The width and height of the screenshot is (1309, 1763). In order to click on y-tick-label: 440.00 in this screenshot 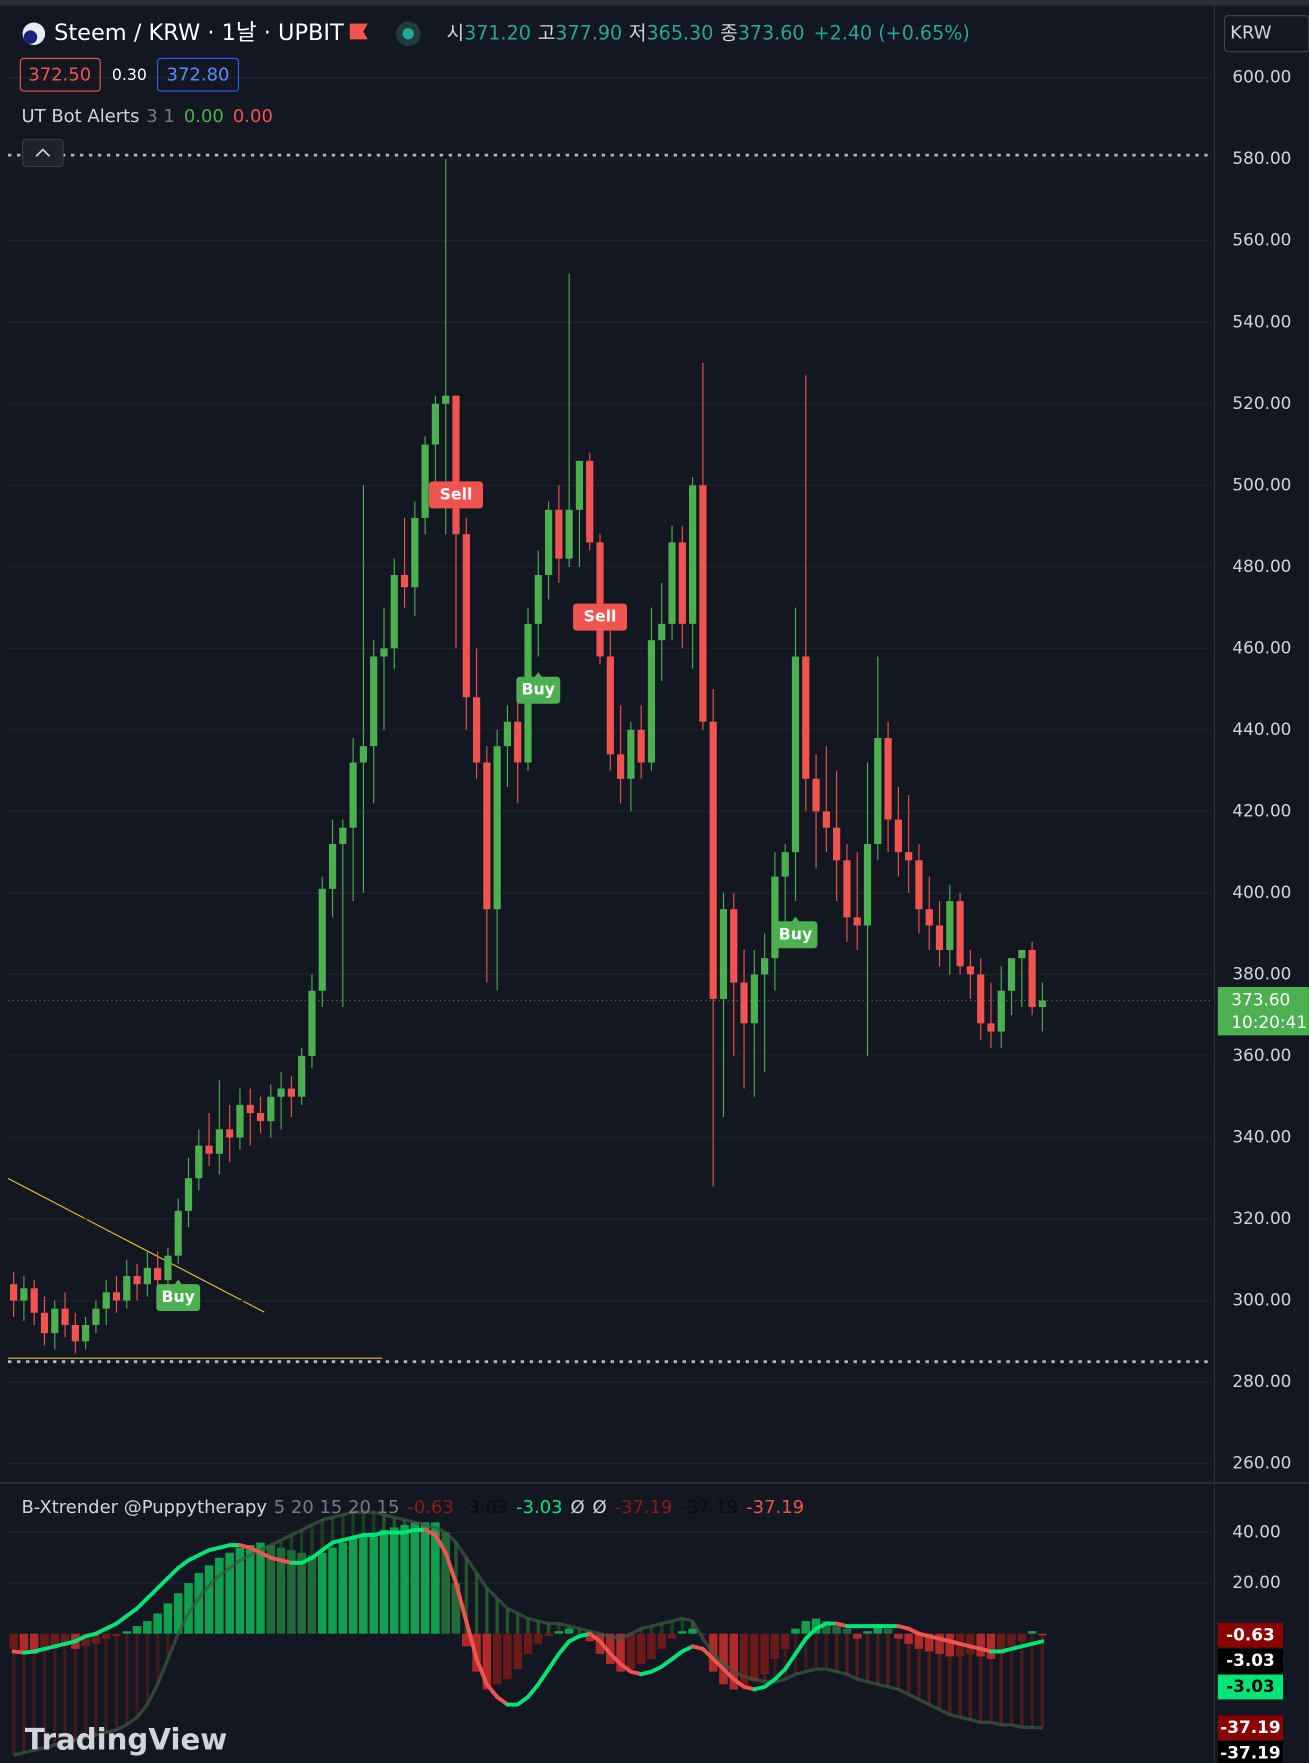, I will do `click(1261, 729)`.